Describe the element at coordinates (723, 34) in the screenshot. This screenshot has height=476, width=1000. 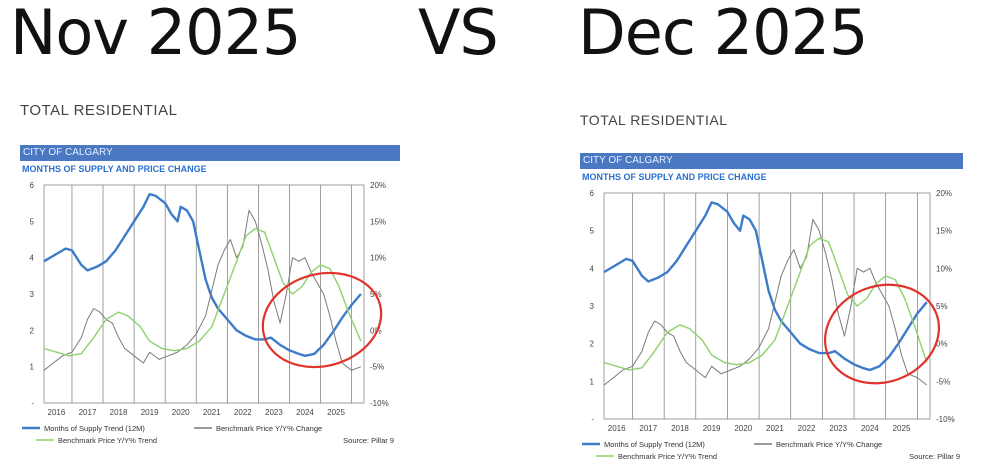
I see `headline-right: Dec 2025` at that location.